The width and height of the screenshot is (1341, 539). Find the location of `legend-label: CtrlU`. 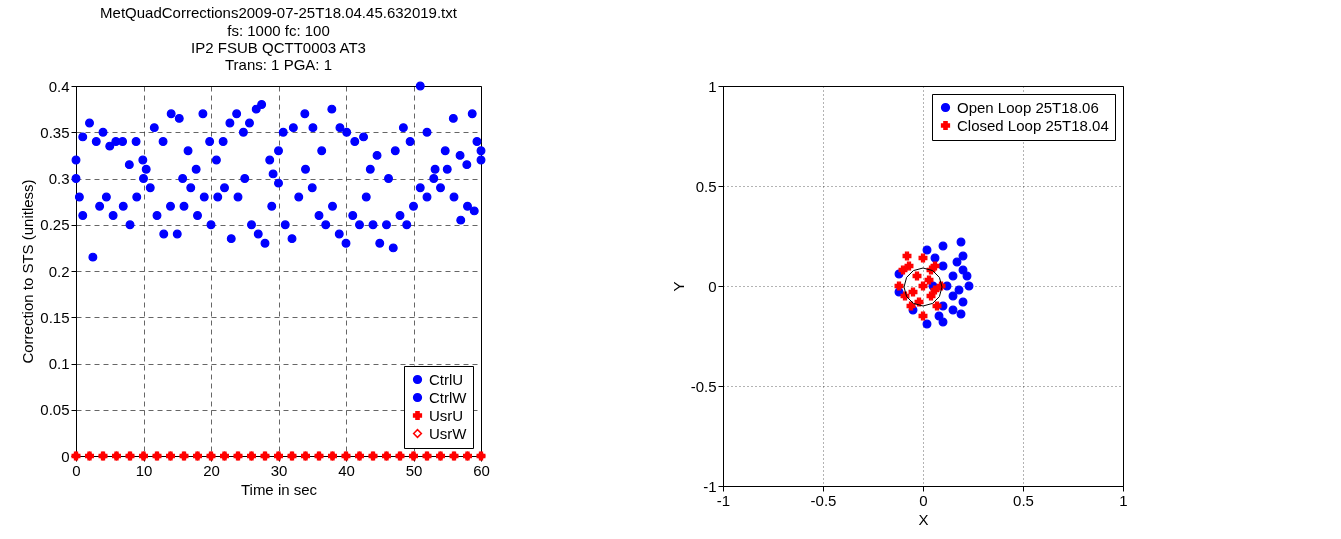

legend-label: CtrlU is located at coordinates (446, 379).